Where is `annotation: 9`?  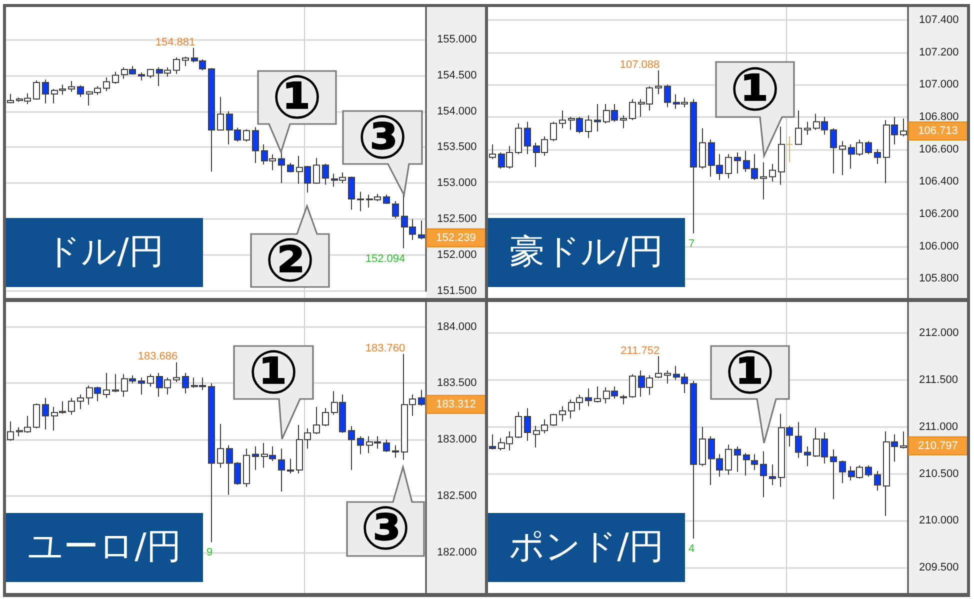 annotation: 9 is located at coordinates (209, 552).